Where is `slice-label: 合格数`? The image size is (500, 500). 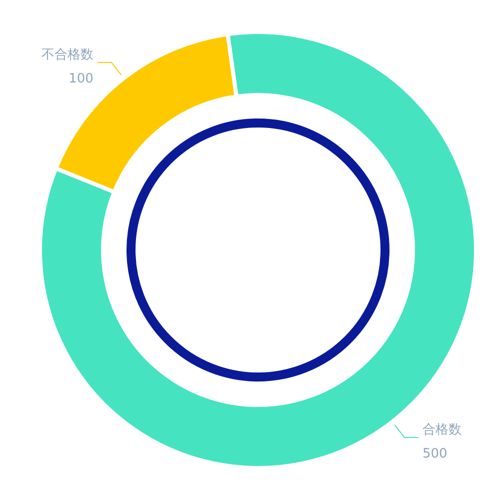
slice-label: 合格数 is located at coordinates (442, 430).